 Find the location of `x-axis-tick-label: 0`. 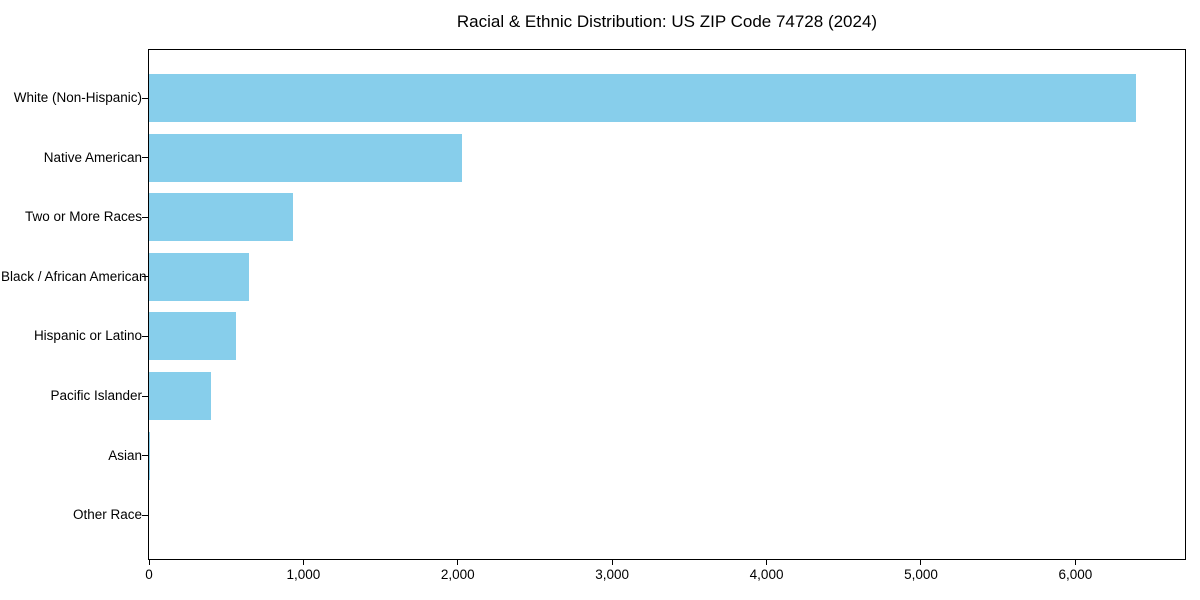

x-axis-tick-label: 0 is located at coordinates (149, 574).